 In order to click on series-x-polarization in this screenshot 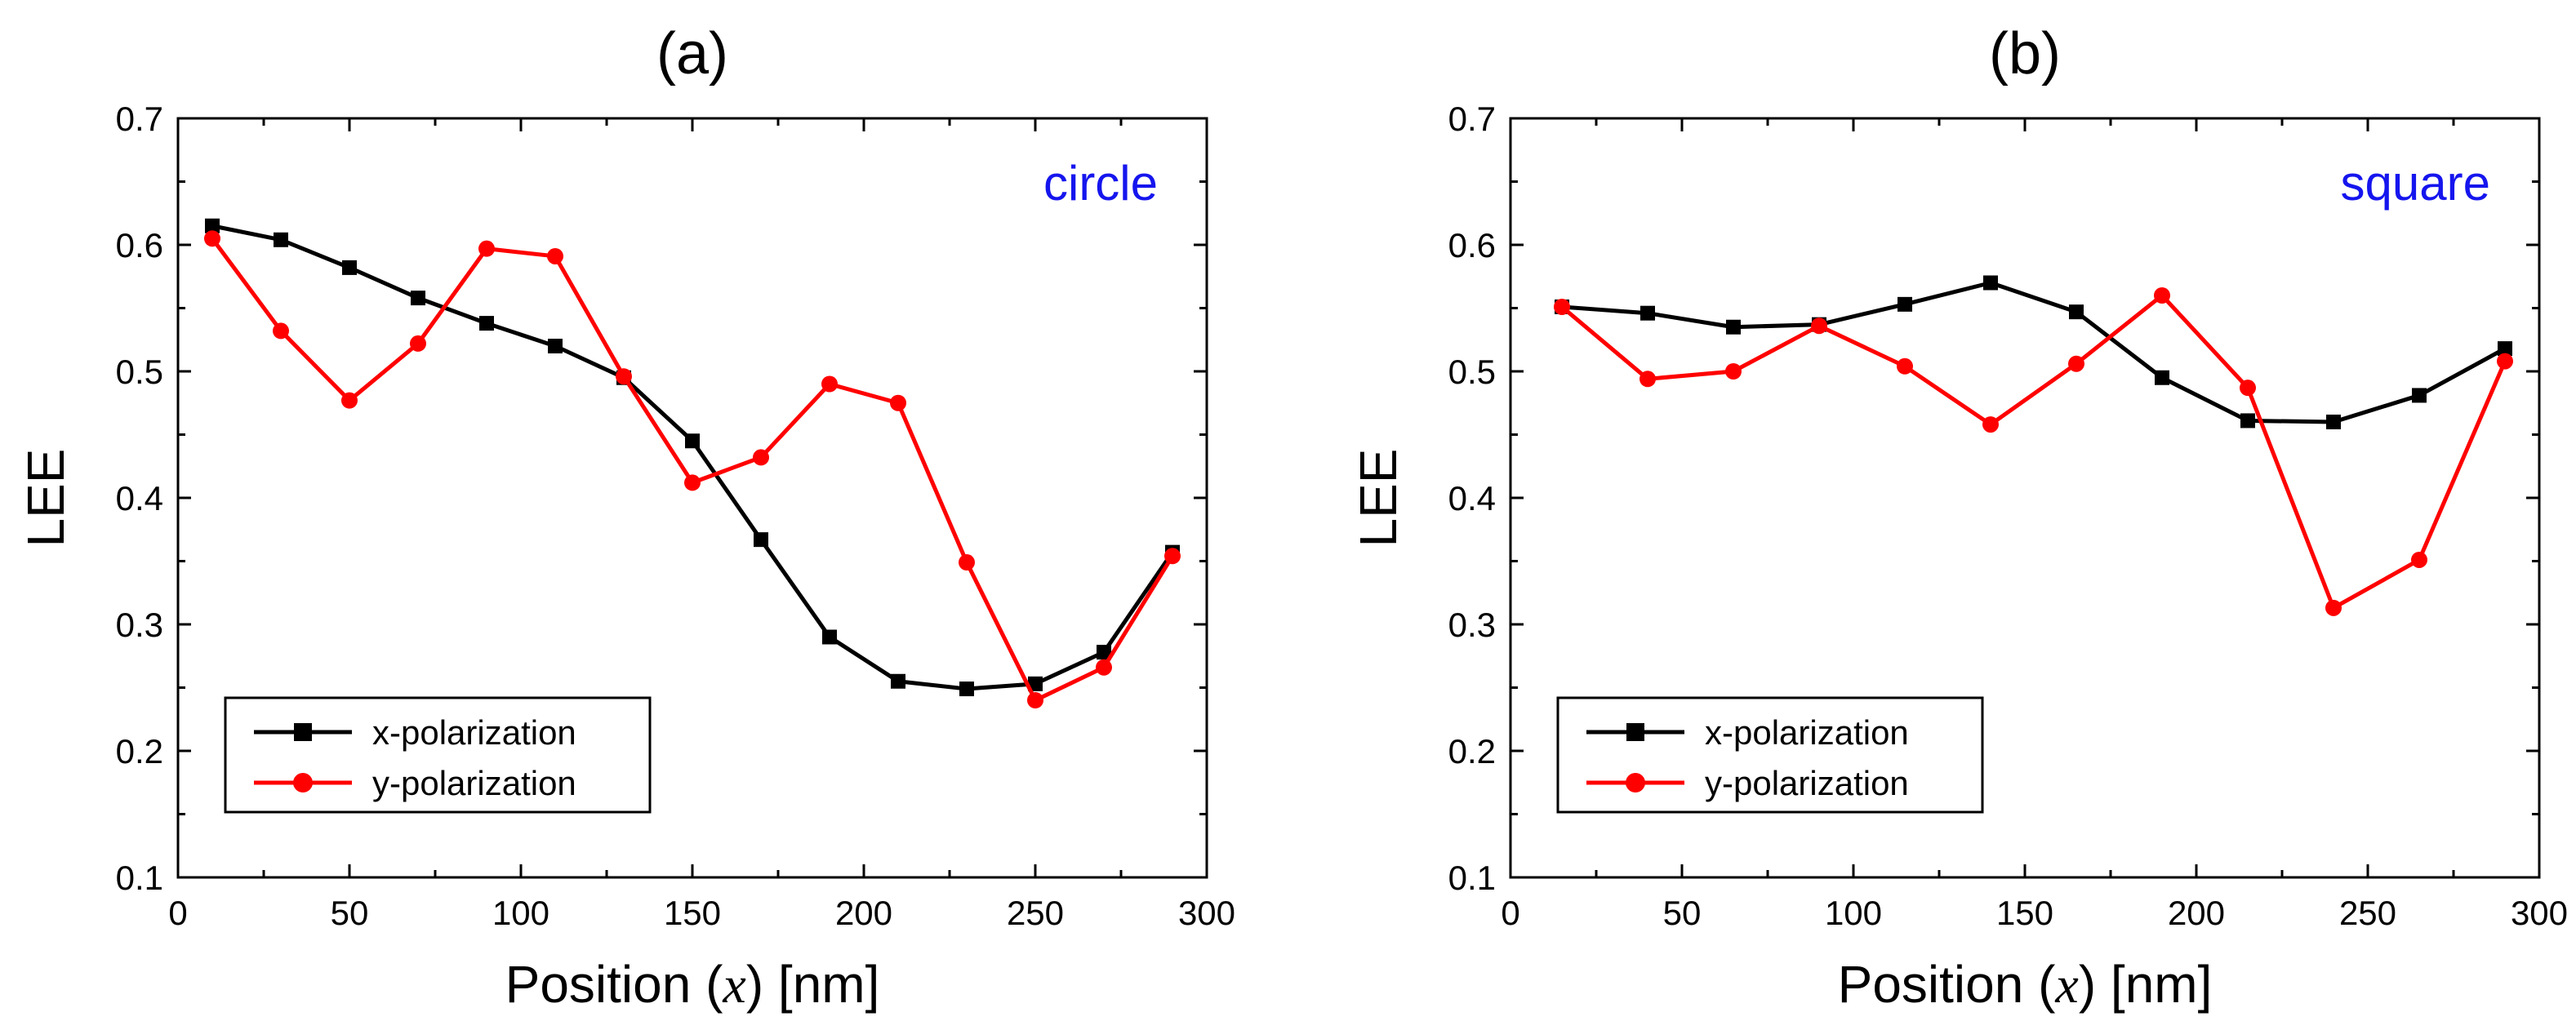, I will do `click(2034, 352)`.